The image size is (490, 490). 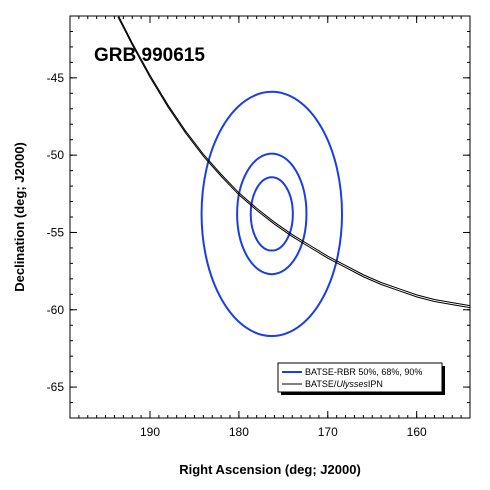 What do you see at coordinates (270, 469) in the screenshot?
I see `x-axis-title: Right Ascension (deg; J2000)` at bounding box center [270, 469].